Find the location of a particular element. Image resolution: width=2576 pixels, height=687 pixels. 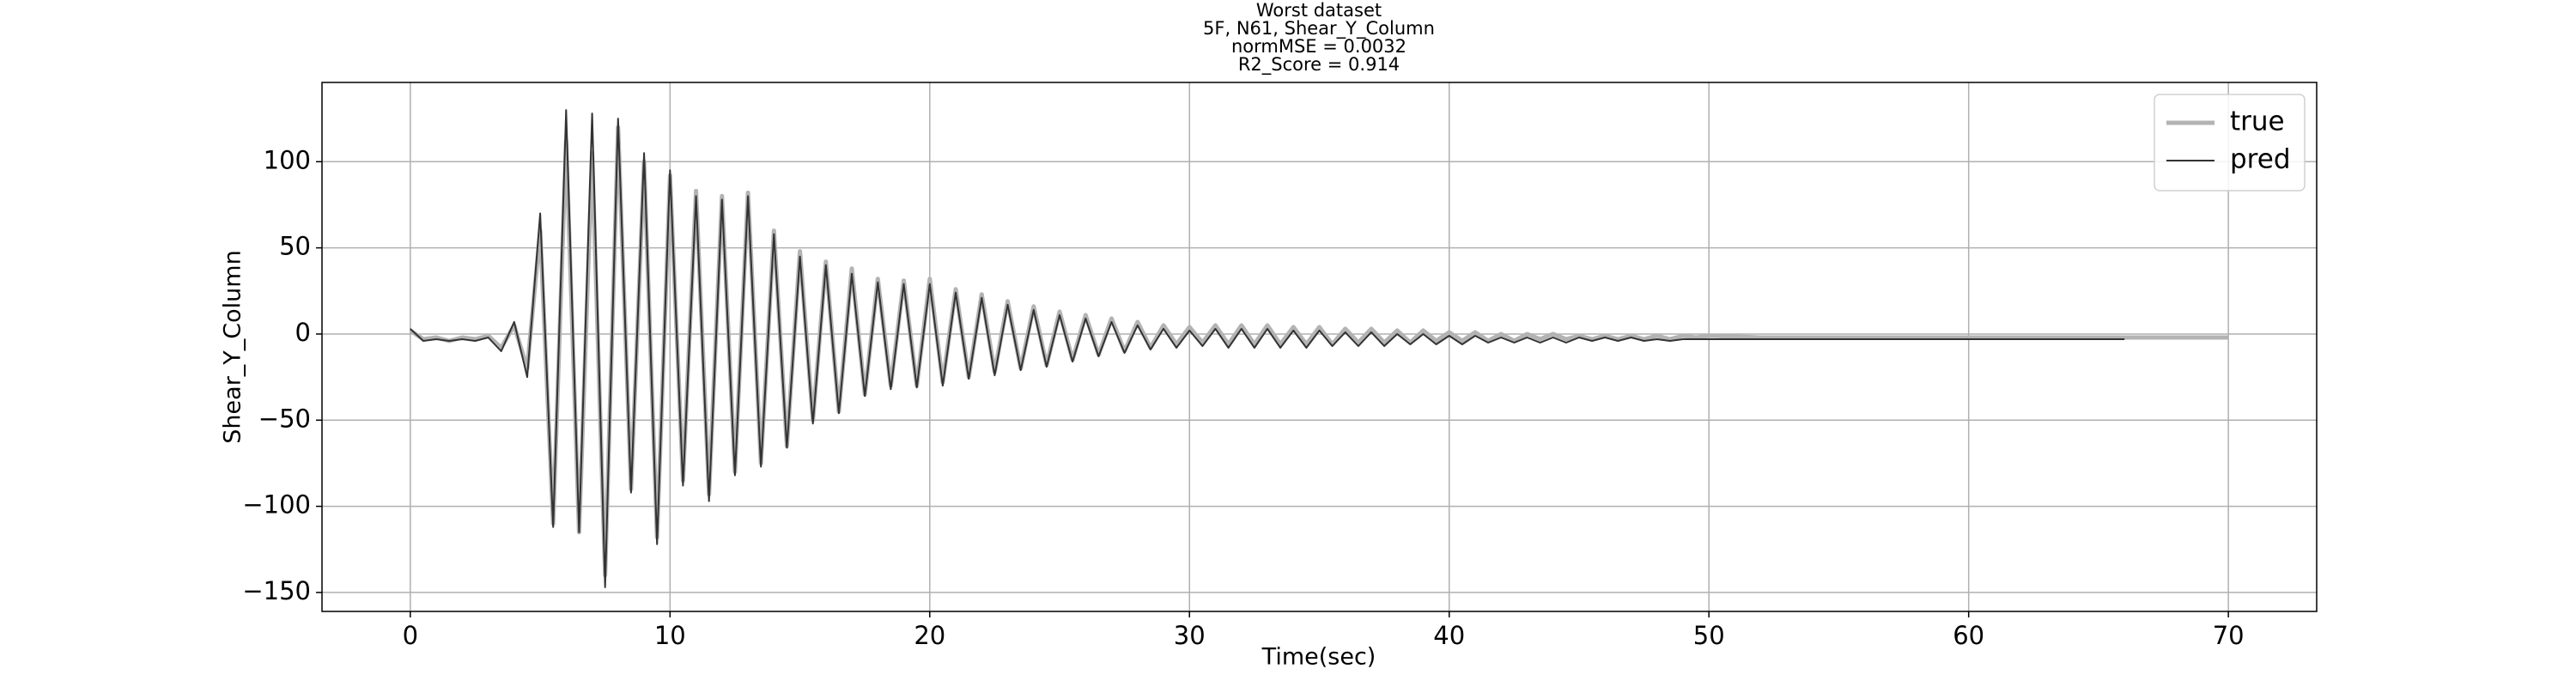

y-tick-label: 0 is located at coordinates (303, 332).